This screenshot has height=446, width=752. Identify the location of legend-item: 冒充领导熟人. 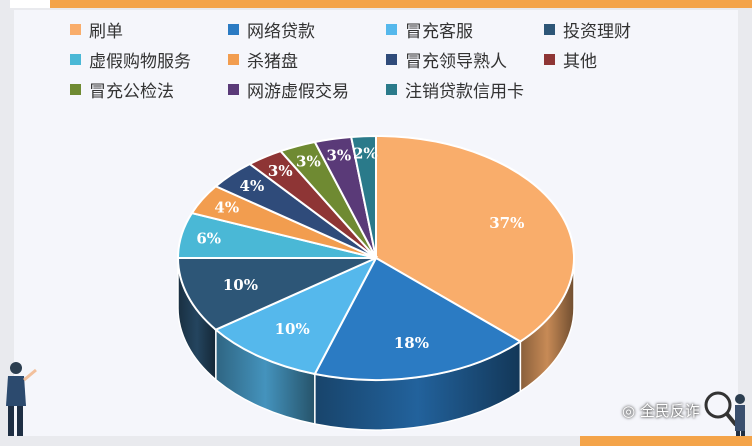
(465, 60).